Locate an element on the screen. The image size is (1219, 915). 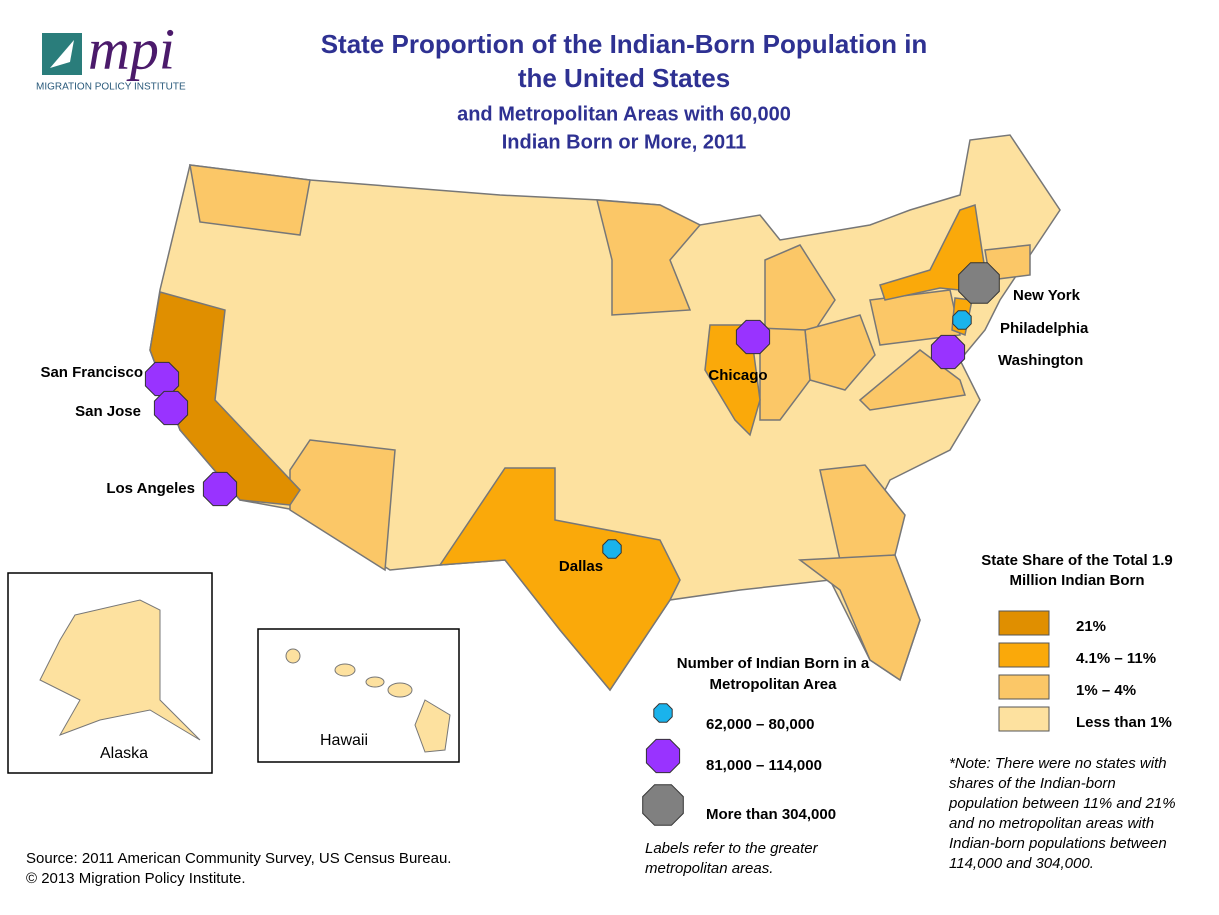
metro-label: San Jose is located at coordinates (108, 411).